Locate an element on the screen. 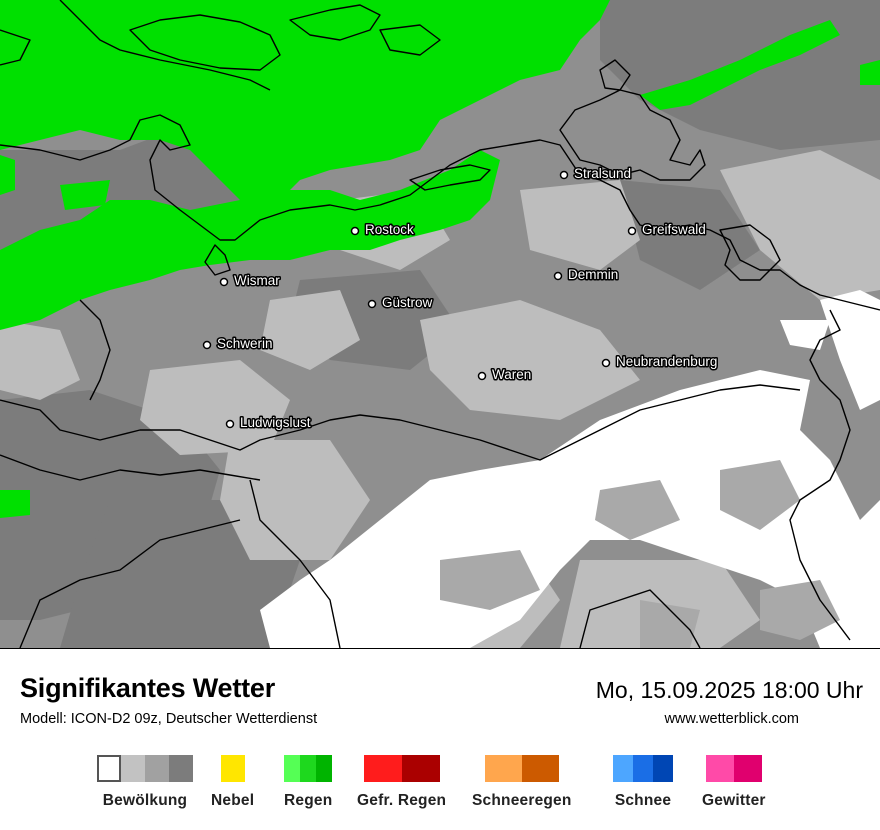 The image size is (880, 830). city-marker-wismar: Wismar is located at coordinates (250, 281).